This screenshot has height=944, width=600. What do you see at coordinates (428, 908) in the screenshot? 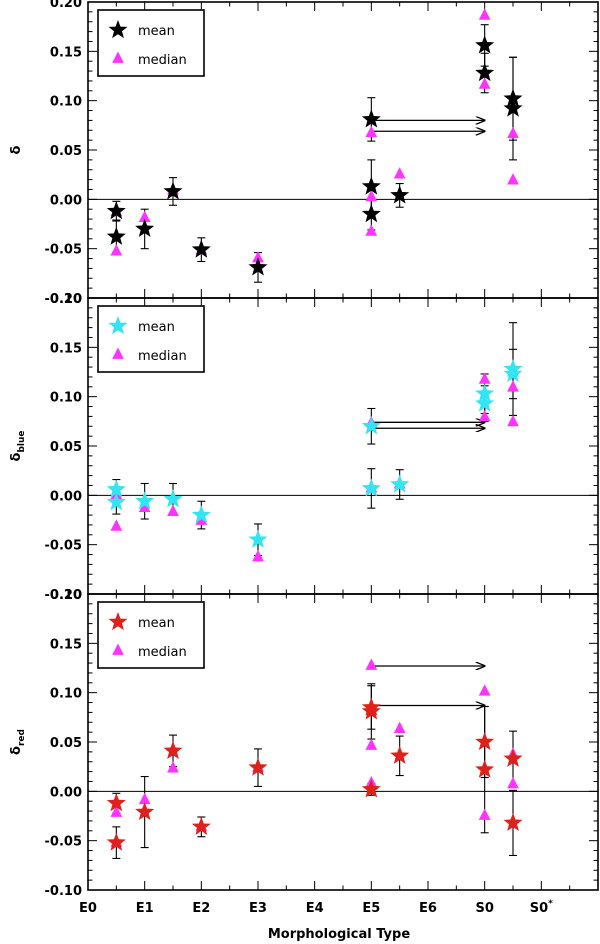
I see `x-tick-label: E6` at bounding box center [428, 908].